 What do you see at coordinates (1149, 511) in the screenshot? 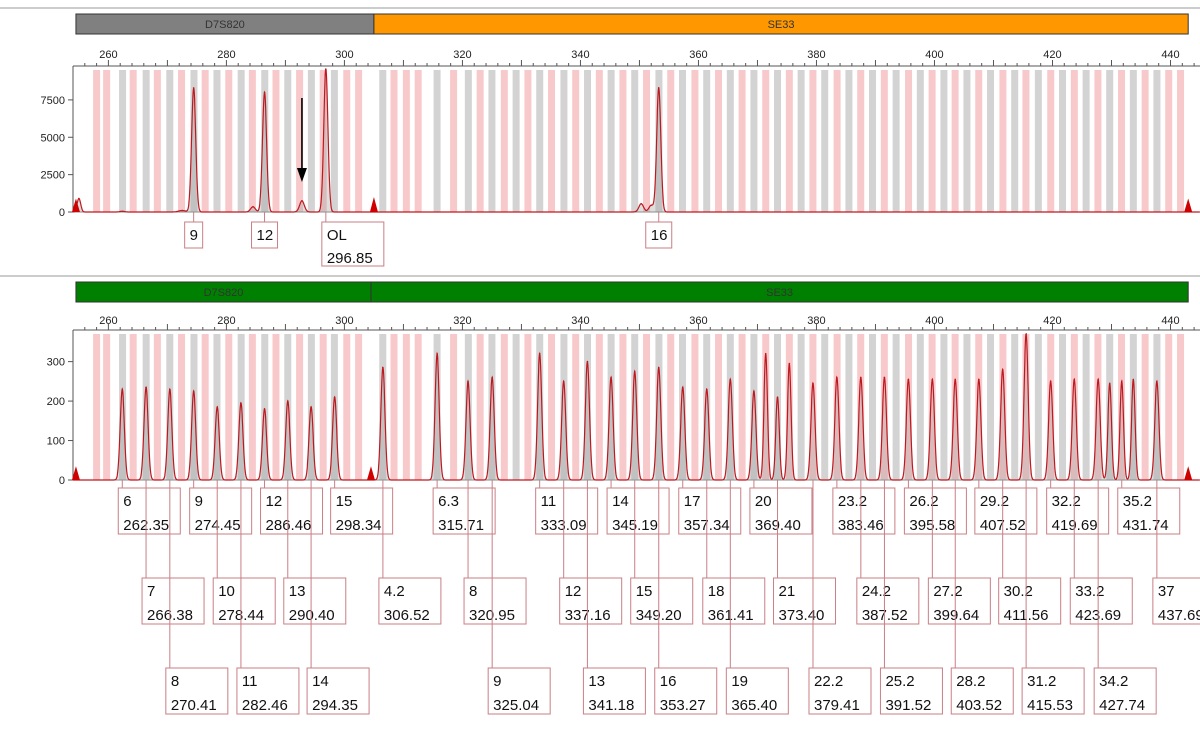
I see `allele-label: 35.2 431.74` at bounding box center [1149, 511].